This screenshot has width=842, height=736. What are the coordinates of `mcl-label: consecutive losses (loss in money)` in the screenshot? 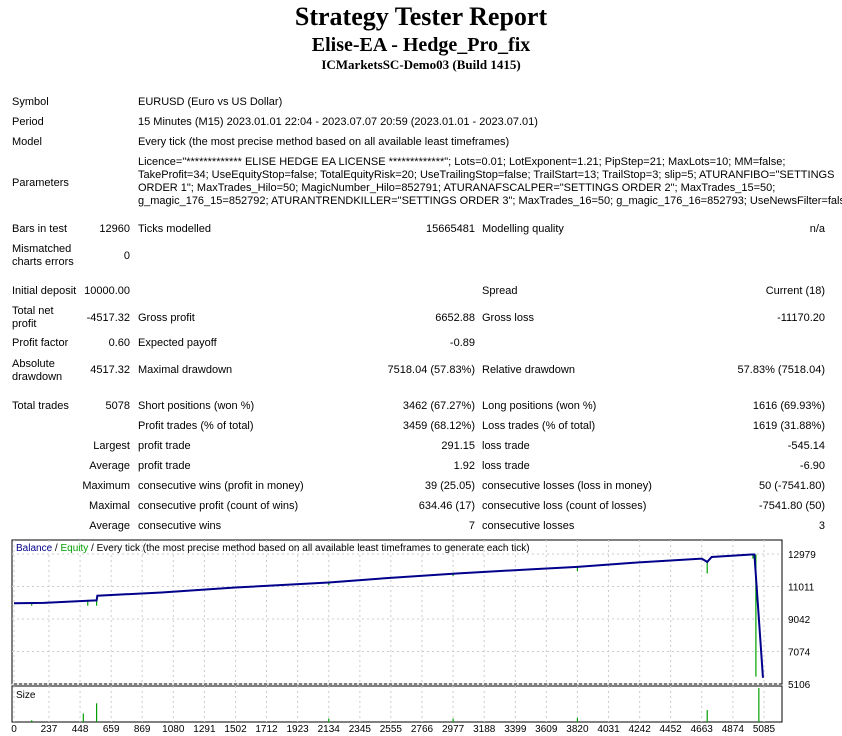 It's located at (567, 486).